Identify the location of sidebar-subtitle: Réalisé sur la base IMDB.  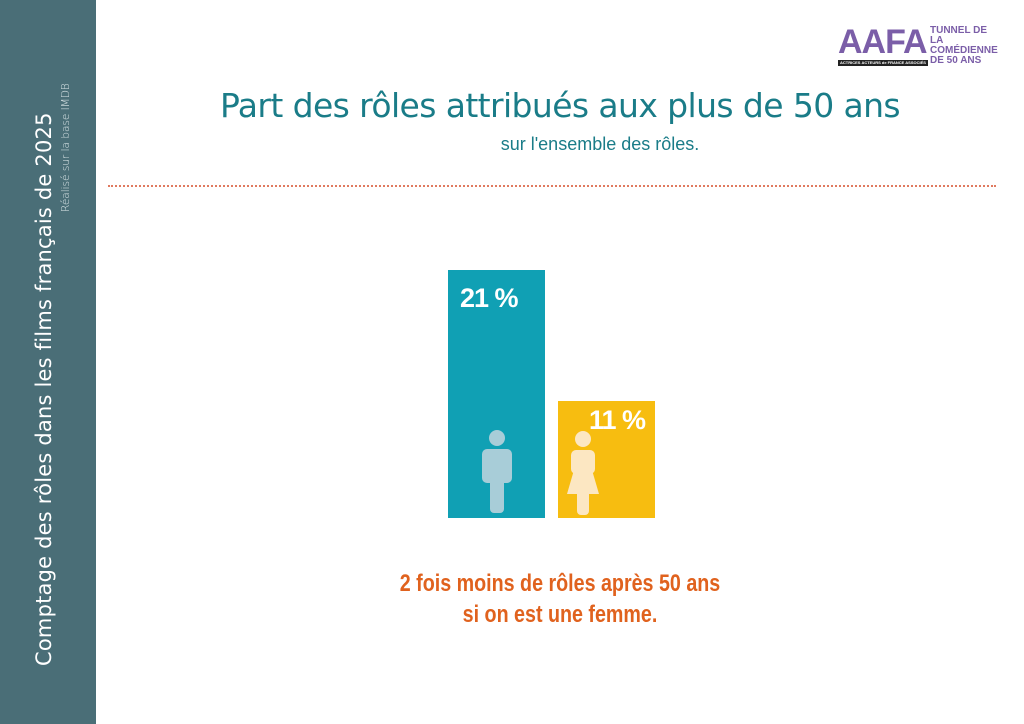
(66, 147).